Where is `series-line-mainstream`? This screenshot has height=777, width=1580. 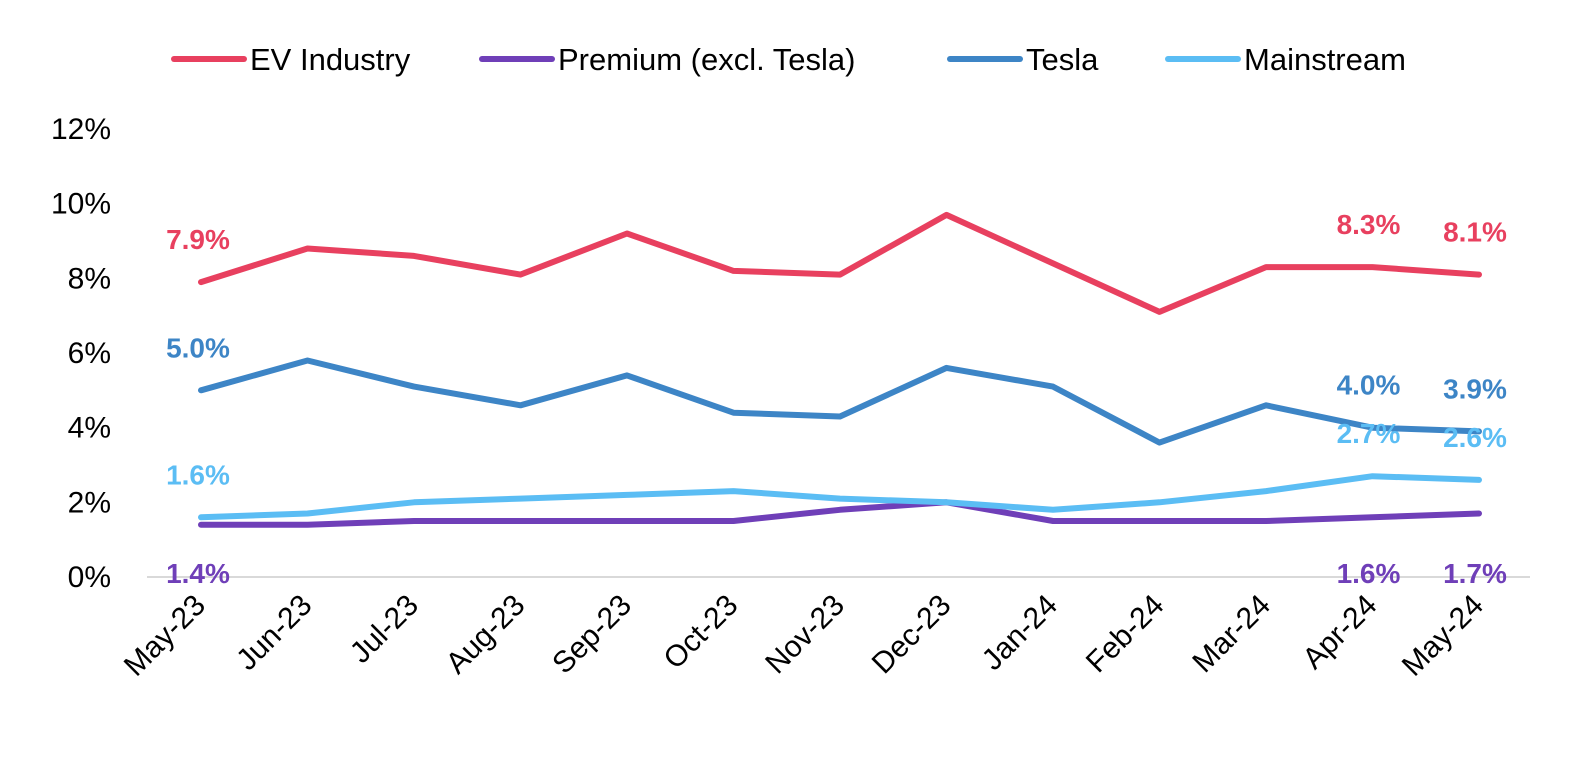
series-line-mainstream is located at coordinates (840, 497).